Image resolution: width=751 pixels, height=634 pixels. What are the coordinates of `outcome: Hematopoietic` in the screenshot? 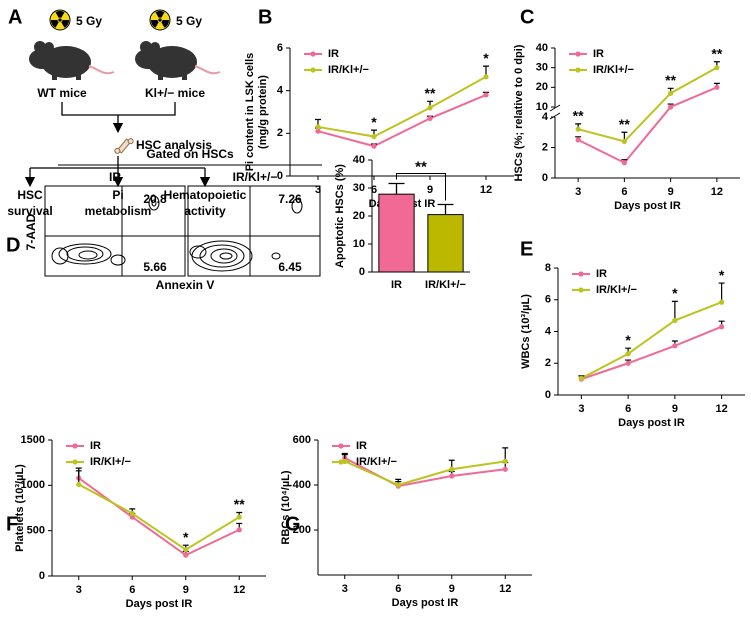 It's located at (205, 195).